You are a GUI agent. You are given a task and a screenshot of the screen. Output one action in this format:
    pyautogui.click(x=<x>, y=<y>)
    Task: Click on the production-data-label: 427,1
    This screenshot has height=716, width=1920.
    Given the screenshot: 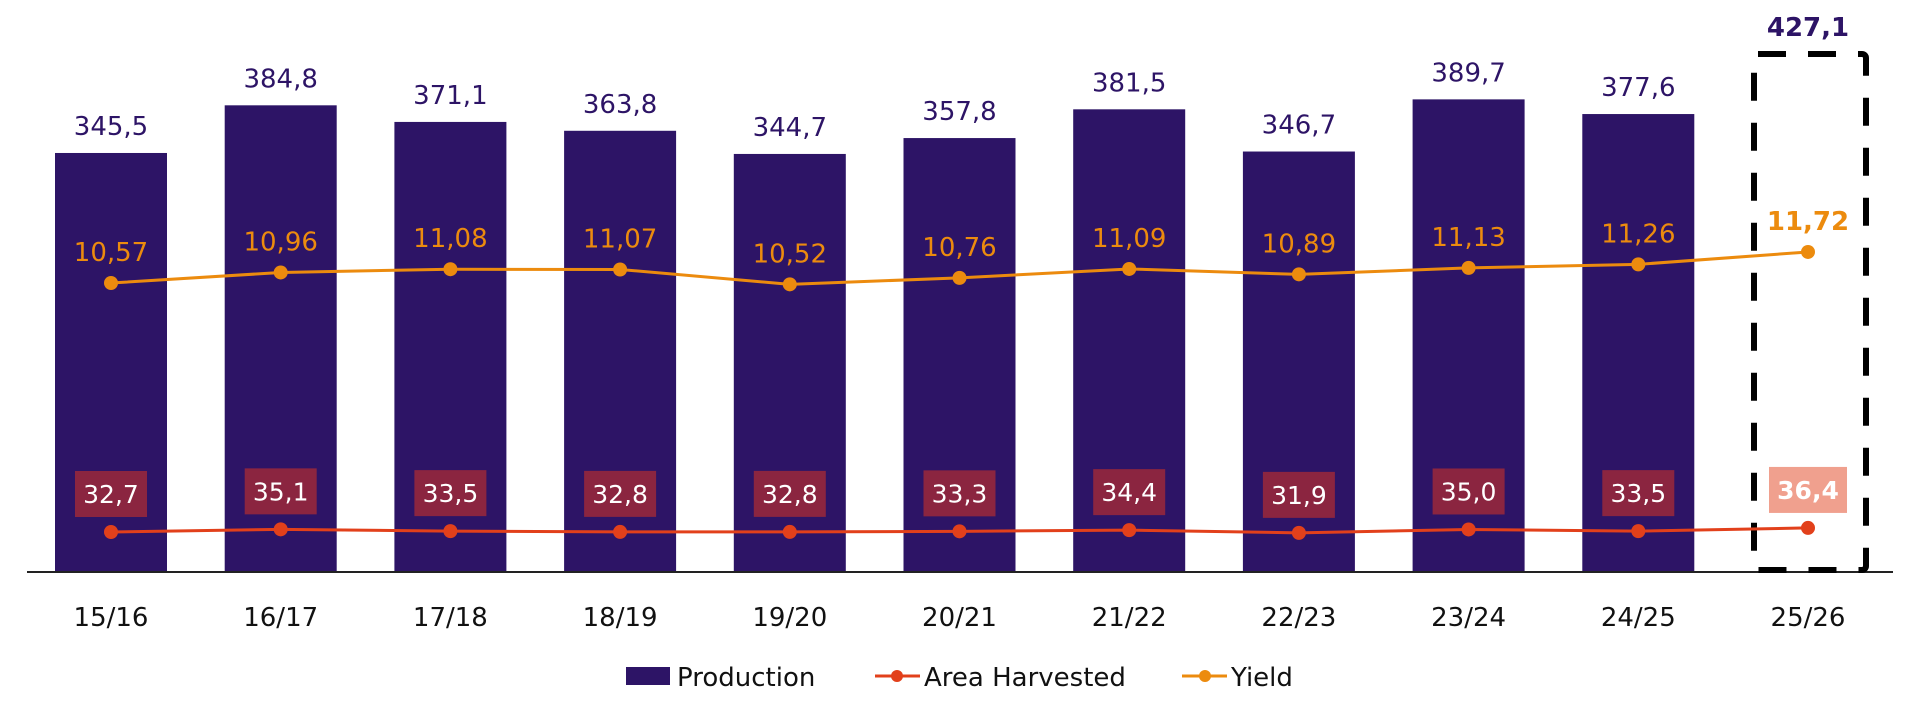 What is the action you would take?
    pyautogui.click(x=1808, y=28)
    